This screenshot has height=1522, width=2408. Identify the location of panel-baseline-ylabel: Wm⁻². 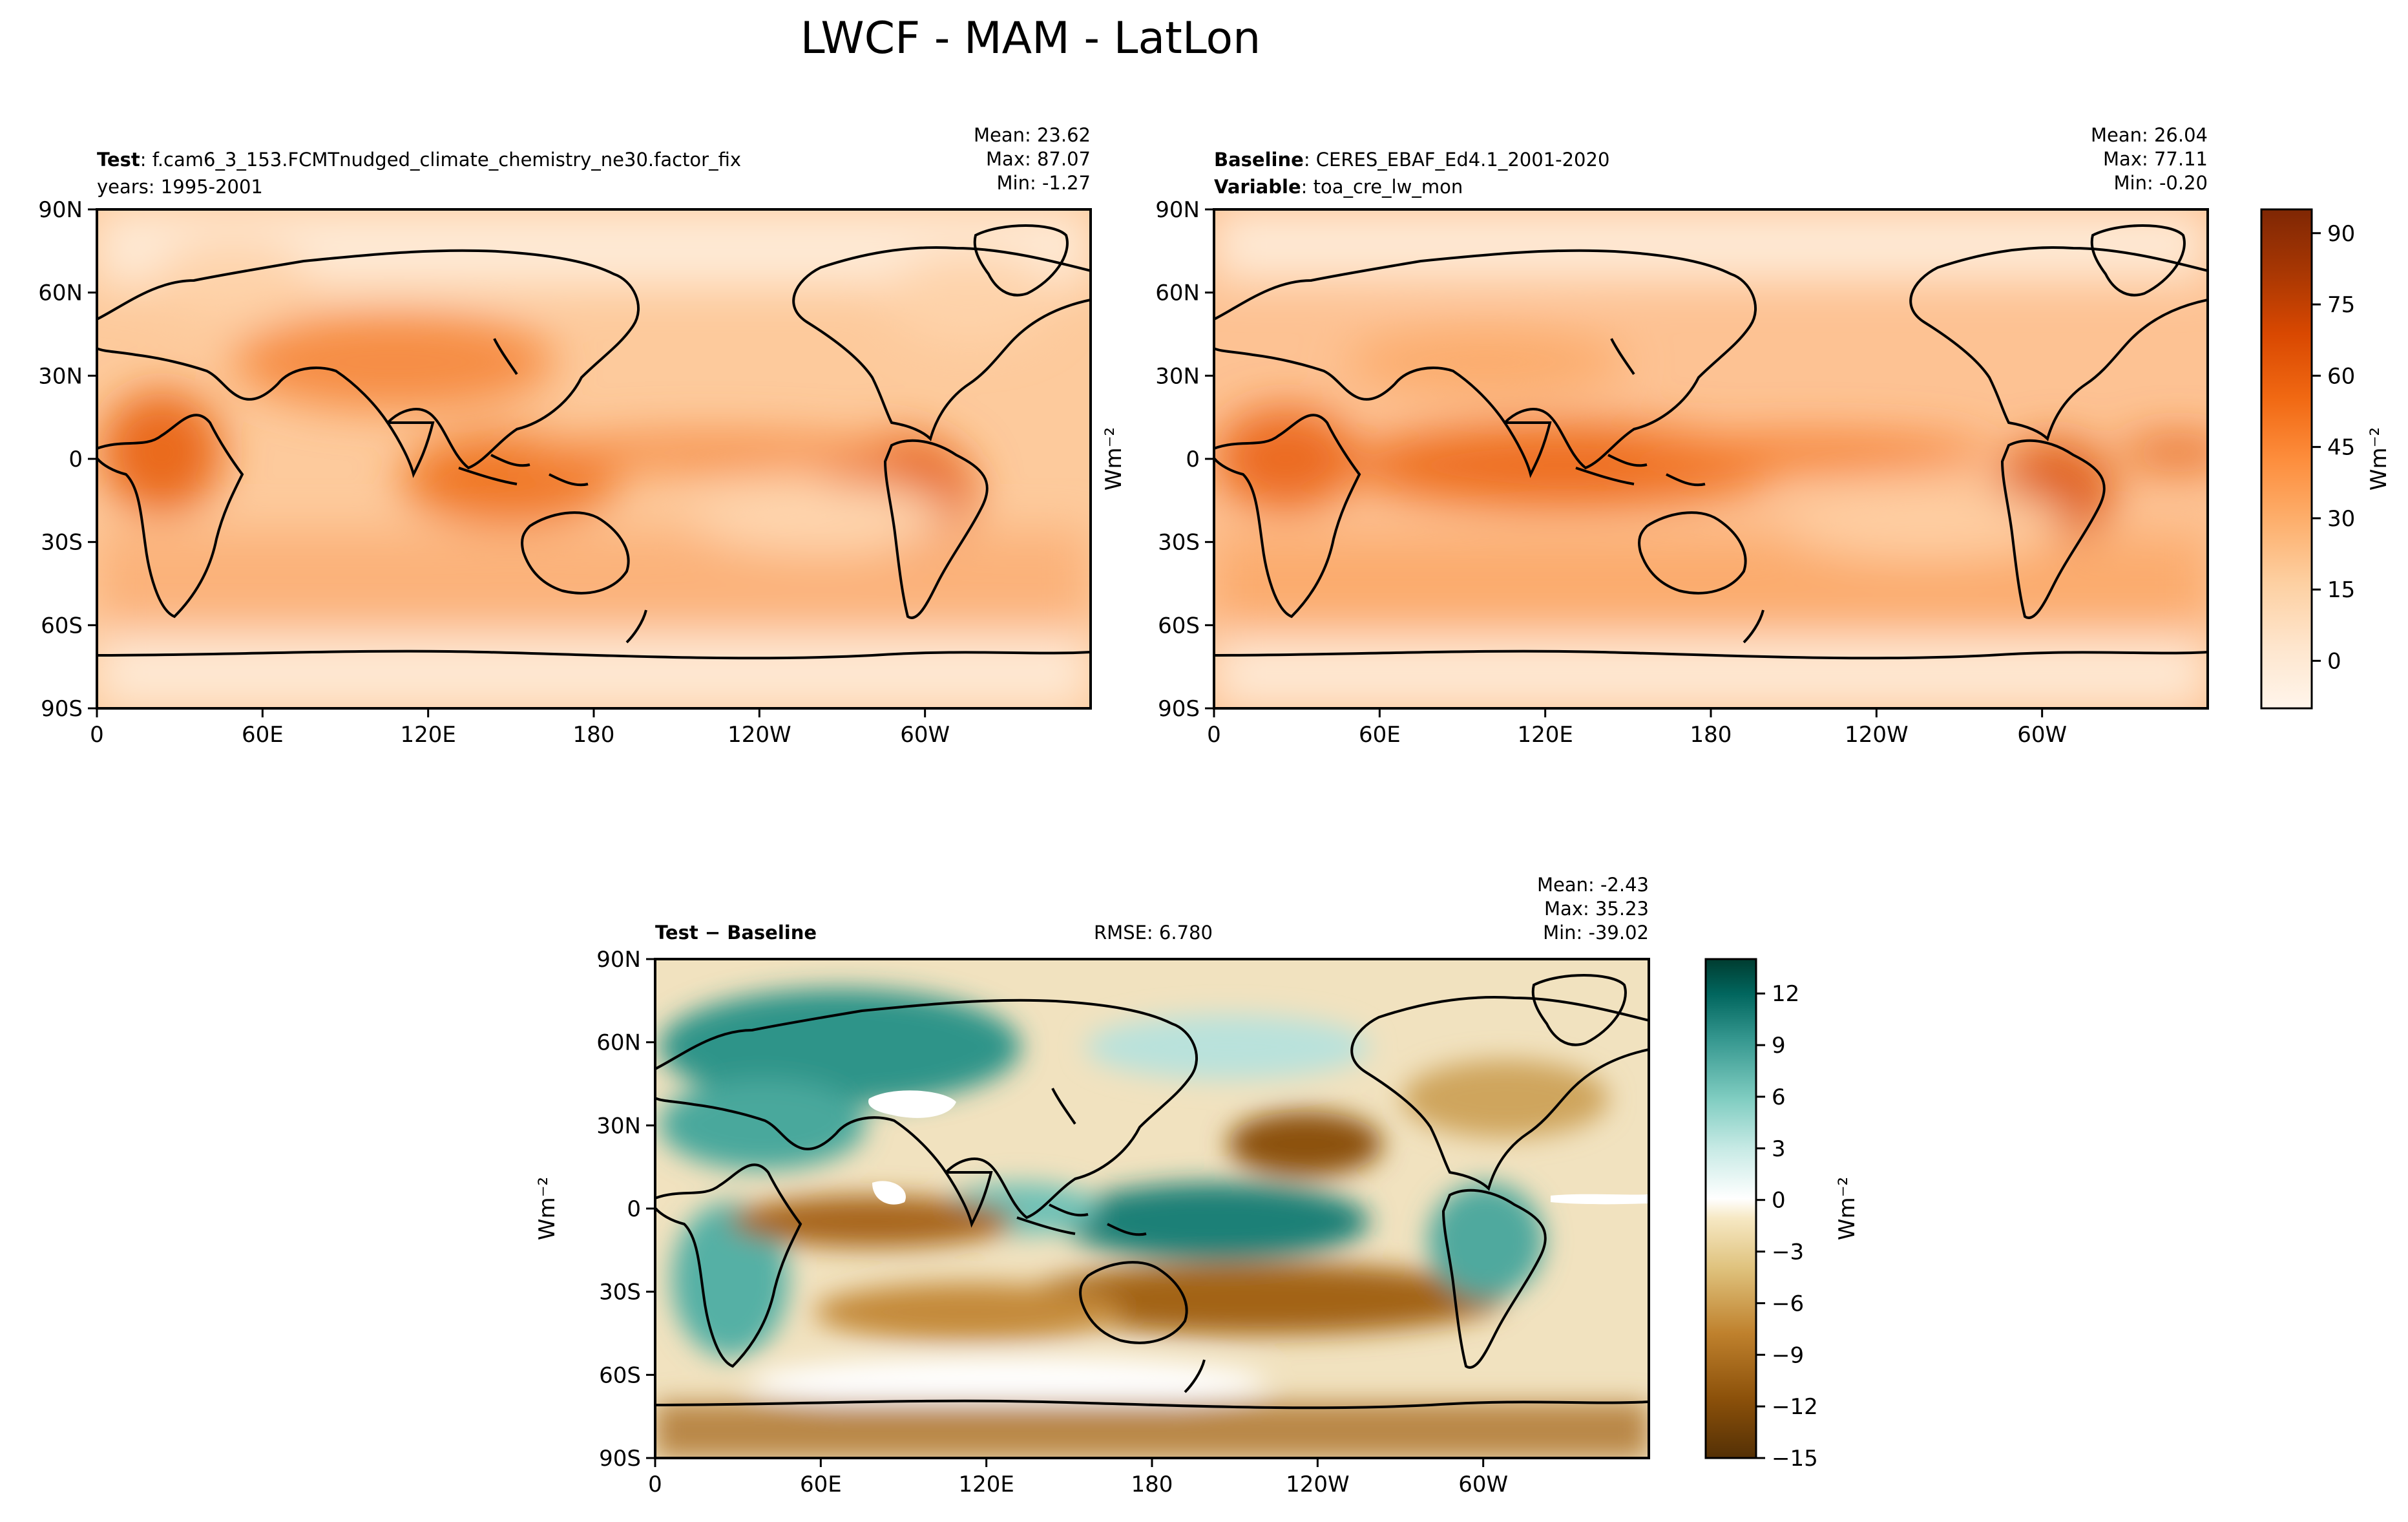
(1114, 459).